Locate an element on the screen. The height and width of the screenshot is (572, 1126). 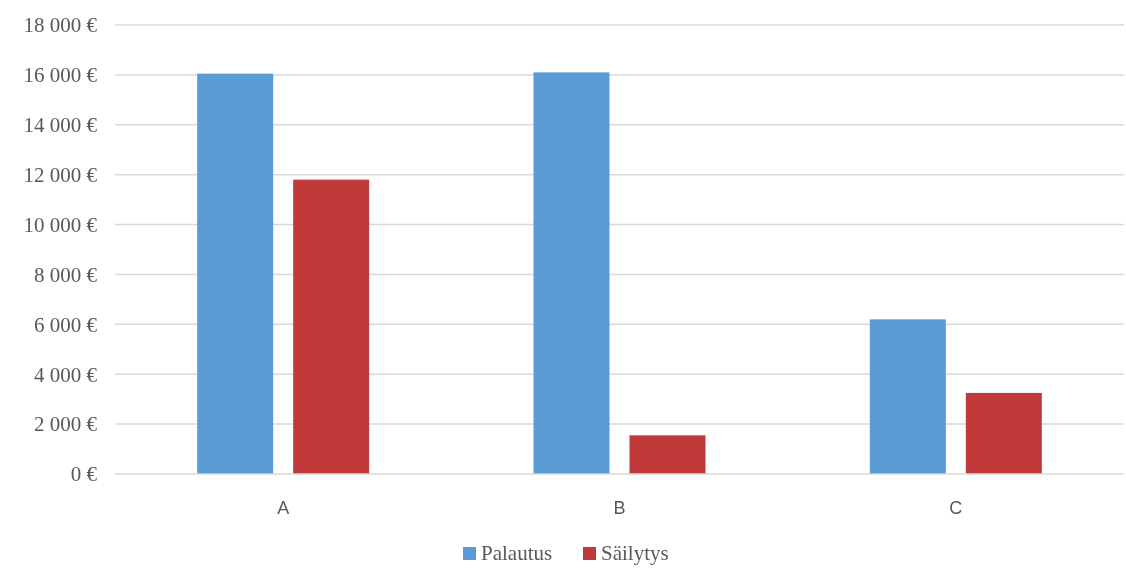
x-tick-label: A is located at coordinates (283, 508).